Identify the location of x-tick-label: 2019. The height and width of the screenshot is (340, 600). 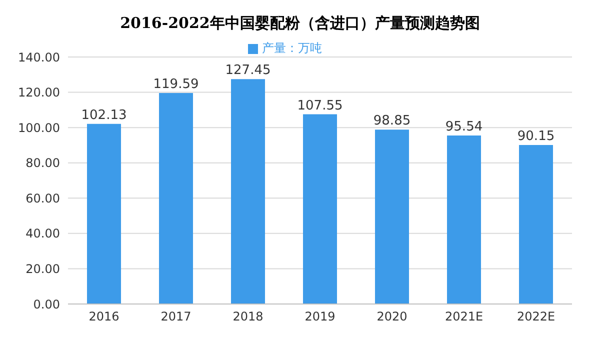
(320, 317).